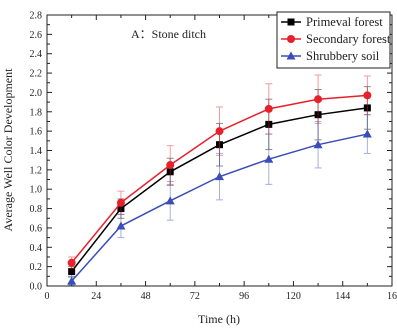 This screenshot has width=397, height=334. Describe the element at coordinates (195, 296) in the screenshot. I see `x-tick-label: 72` at that location.